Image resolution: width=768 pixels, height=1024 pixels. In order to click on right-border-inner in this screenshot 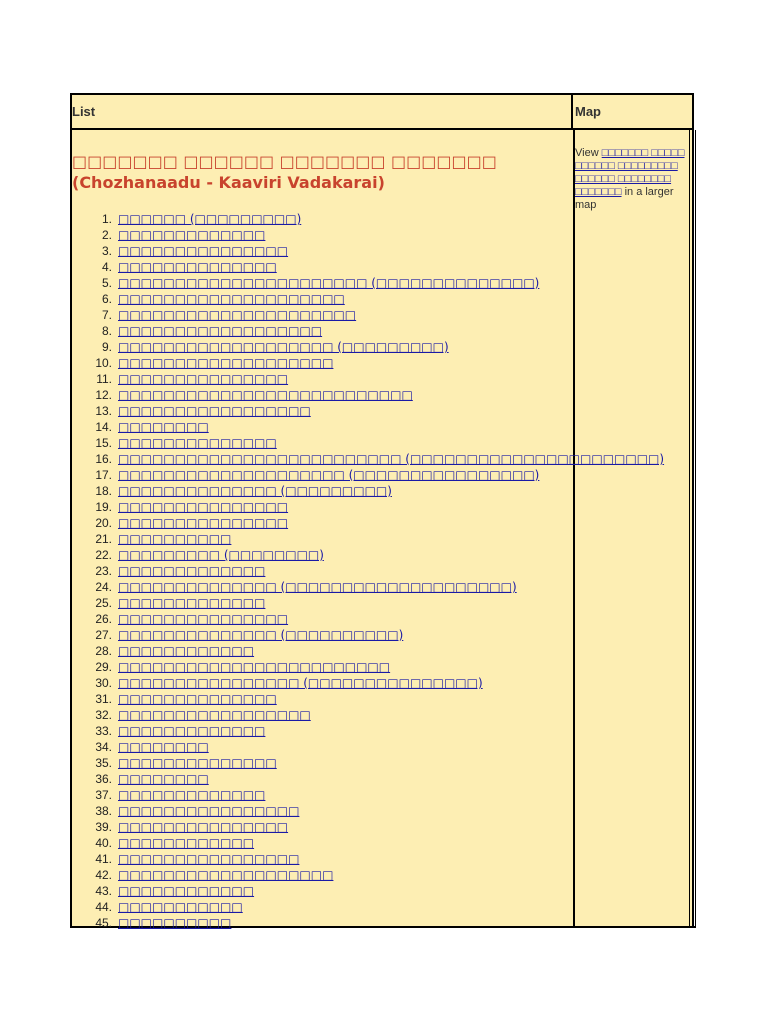, I will do `click(689, 528)`.